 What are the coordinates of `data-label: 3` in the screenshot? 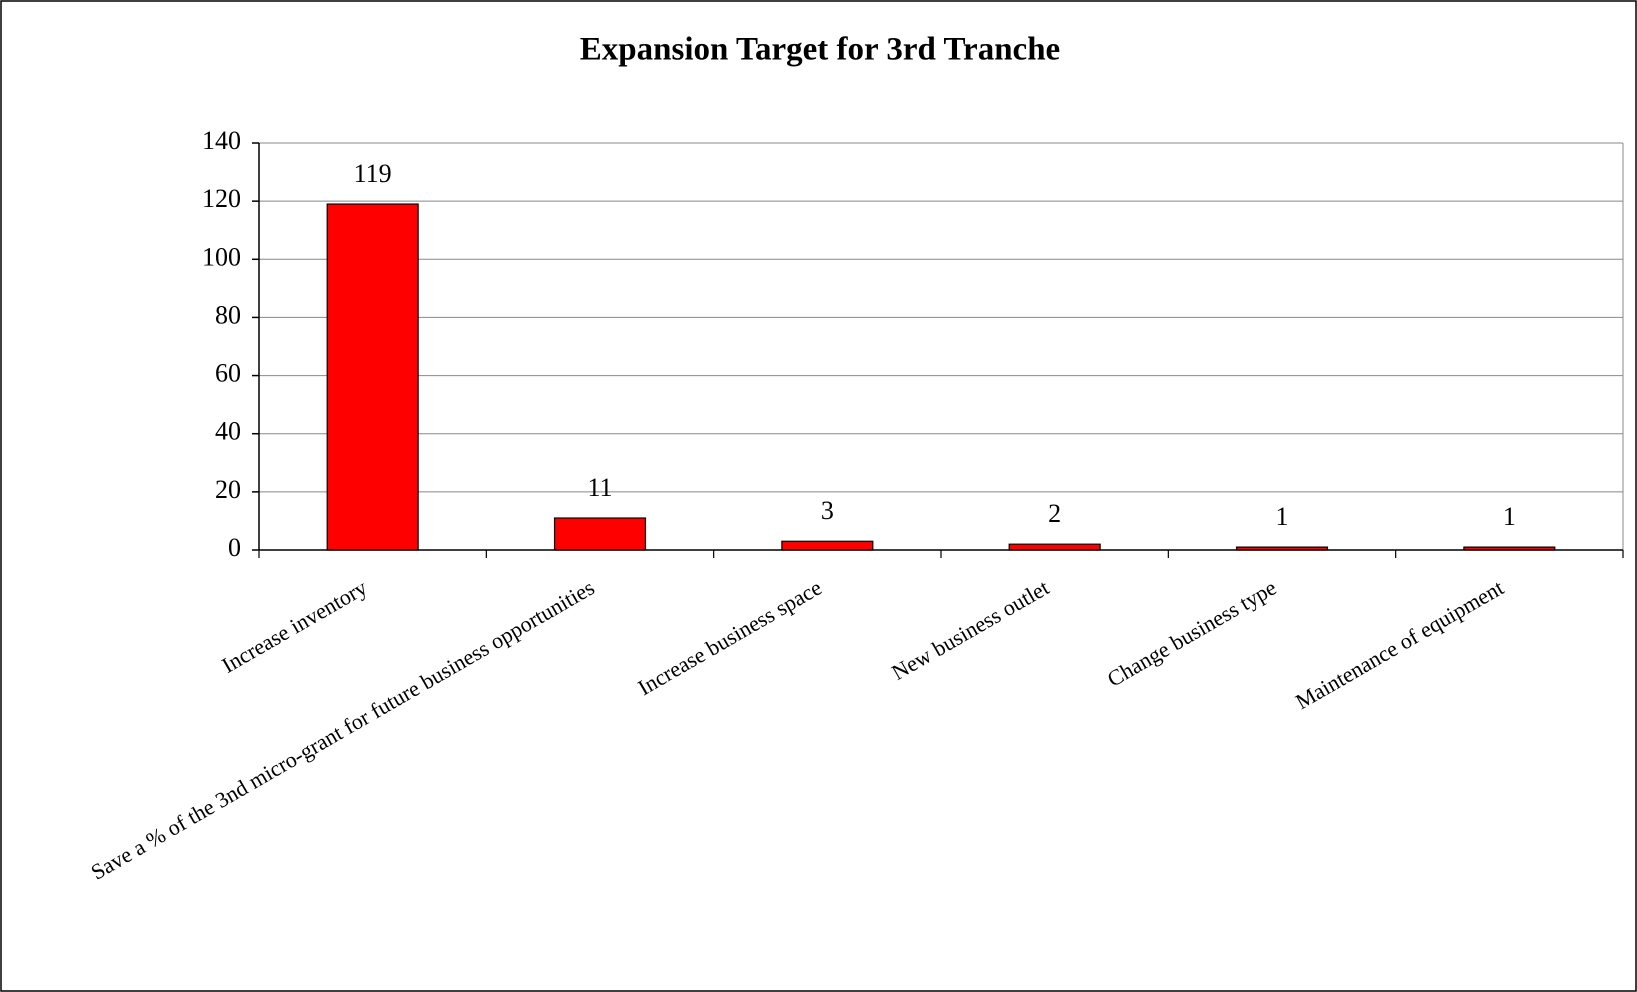 It's located at (827, 510).